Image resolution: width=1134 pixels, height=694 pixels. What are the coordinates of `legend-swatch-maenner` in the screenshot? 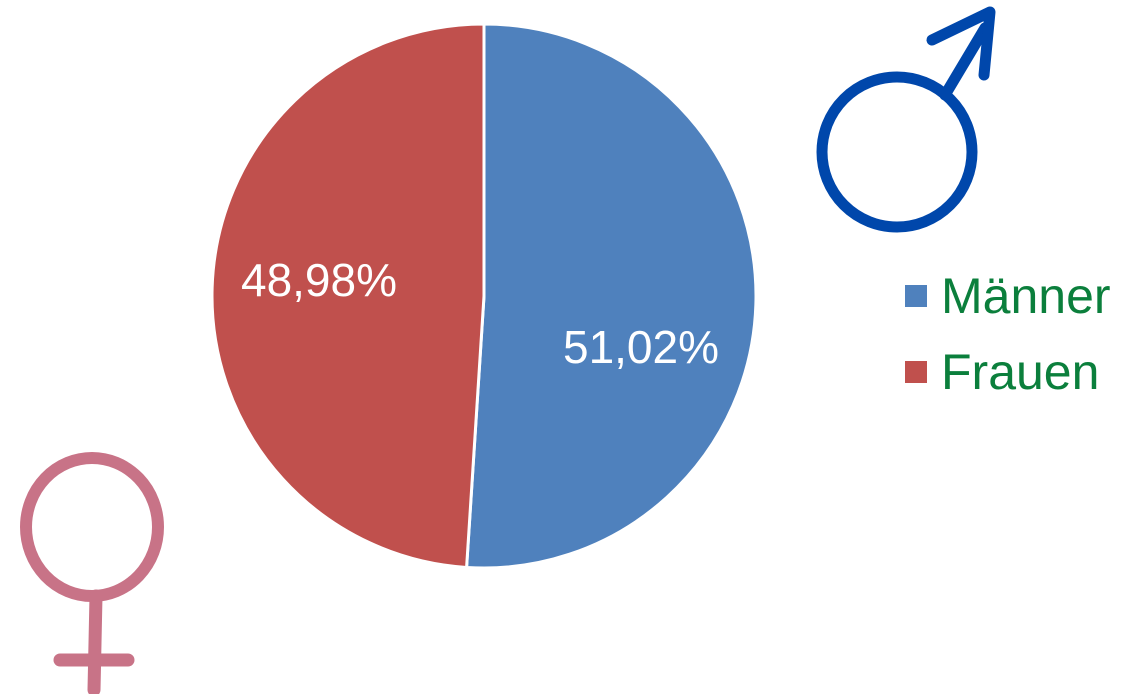 It's located at (916, 296).